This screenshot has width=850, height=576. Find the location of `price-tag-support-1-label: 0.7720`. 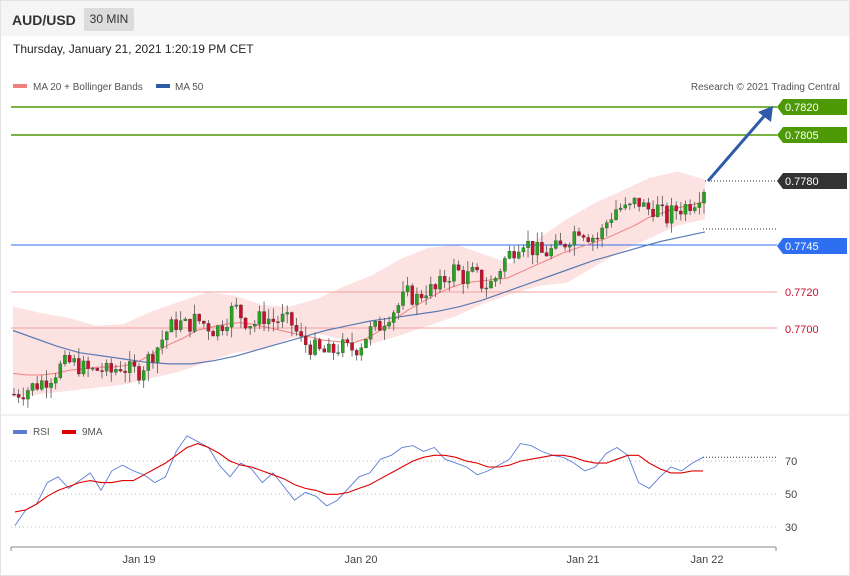

price-tag-support-1-label: 0.7720 is located at coordinates (802, 293).